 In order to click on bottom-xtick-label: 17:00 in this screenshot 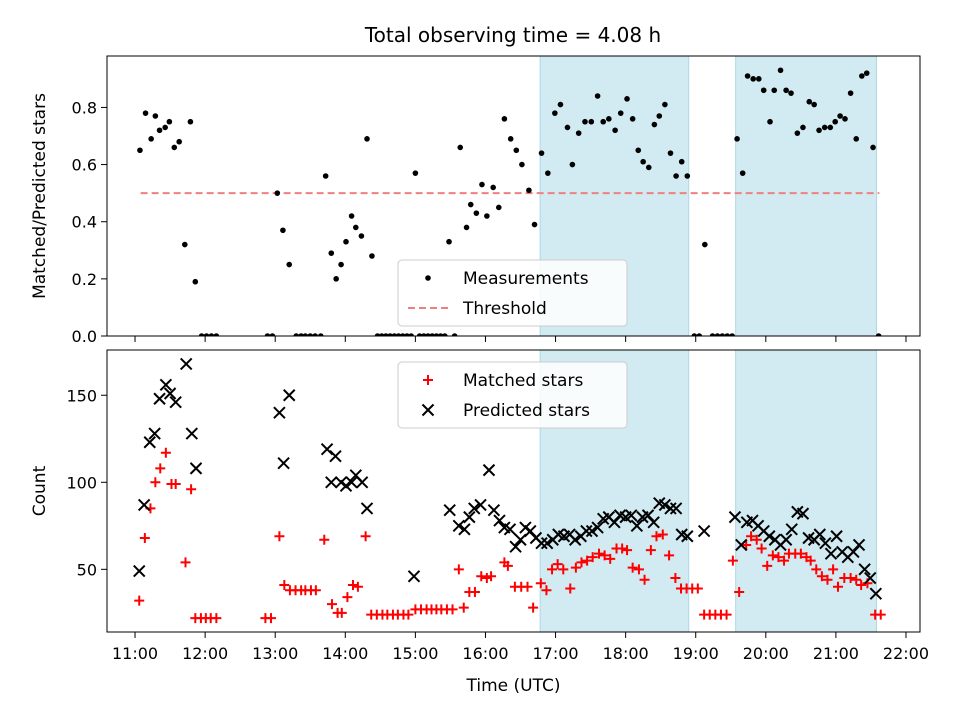, I will do `click(555, 653)`.